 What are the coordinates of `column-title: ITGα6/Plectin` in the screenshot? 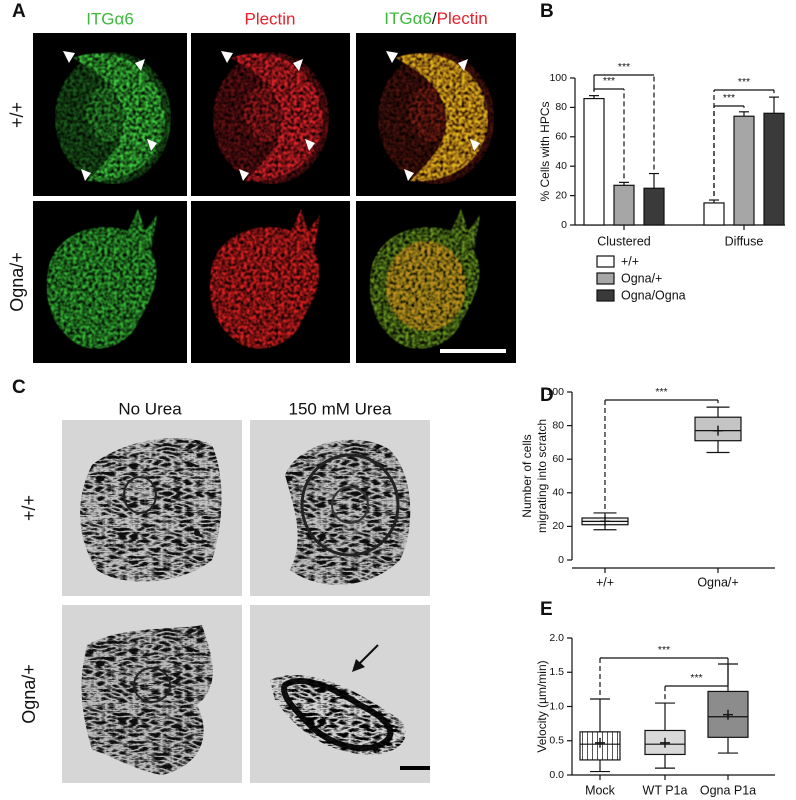 It's located at (435, 18).